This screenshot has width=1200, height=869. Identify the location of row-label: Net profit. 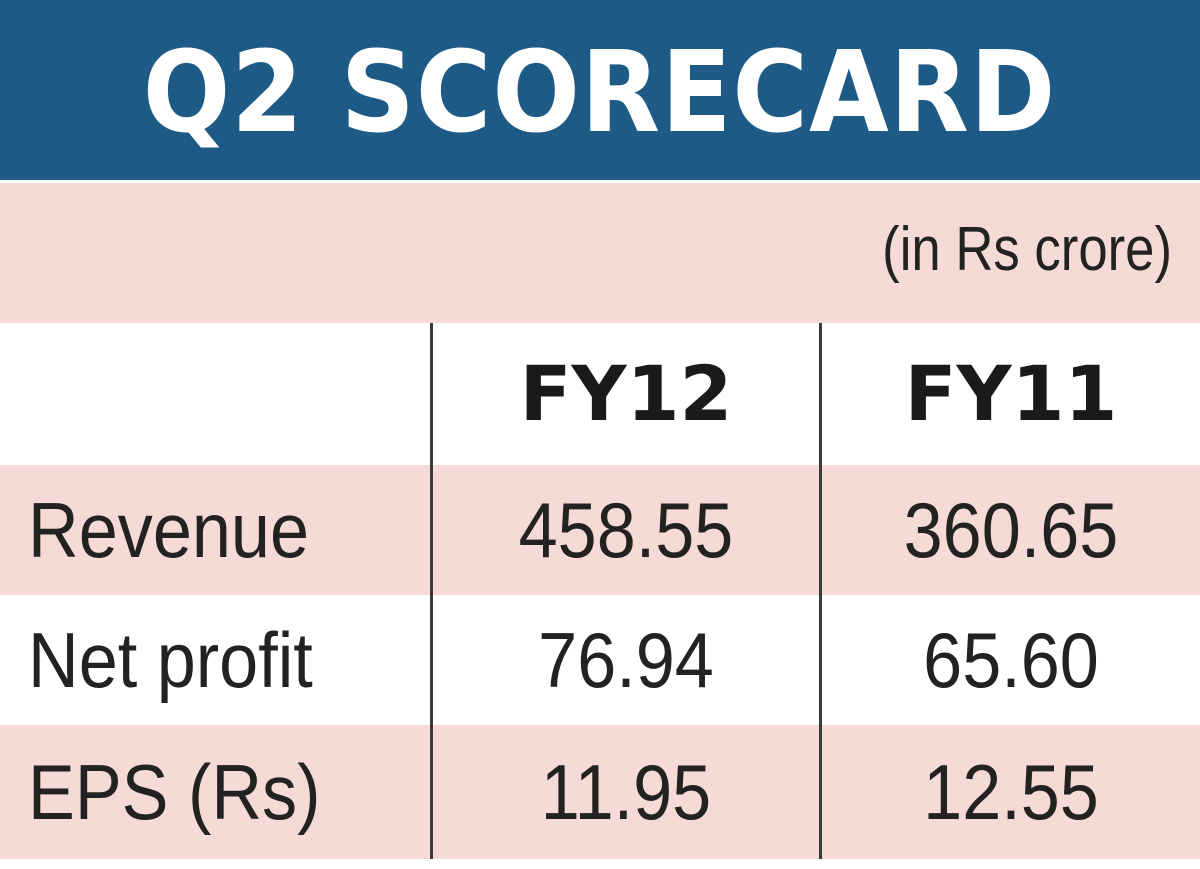
(170, 660).